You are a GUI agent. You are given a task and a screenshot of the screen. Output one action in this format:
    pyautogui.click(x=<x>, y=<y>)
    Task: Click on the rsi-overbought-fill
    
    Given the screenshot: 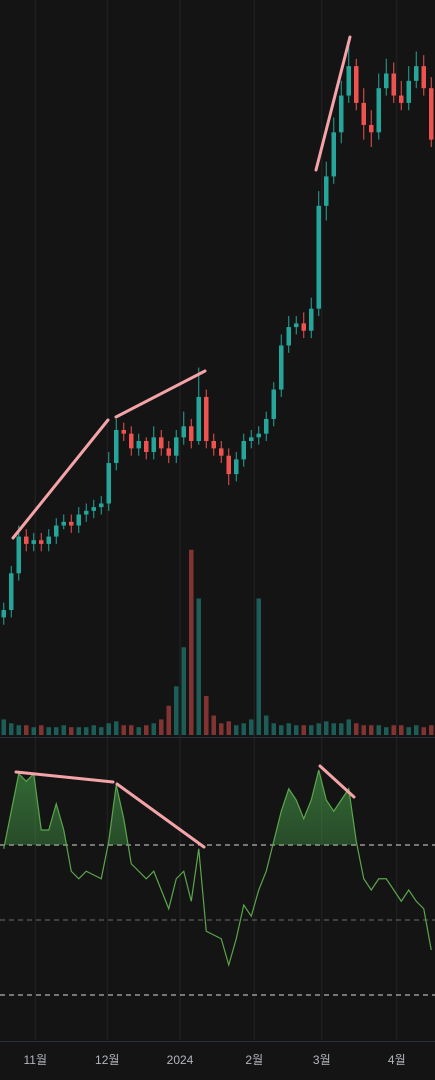 What is the action you would take?
    pyautogui.click(x=217, y=807)
    